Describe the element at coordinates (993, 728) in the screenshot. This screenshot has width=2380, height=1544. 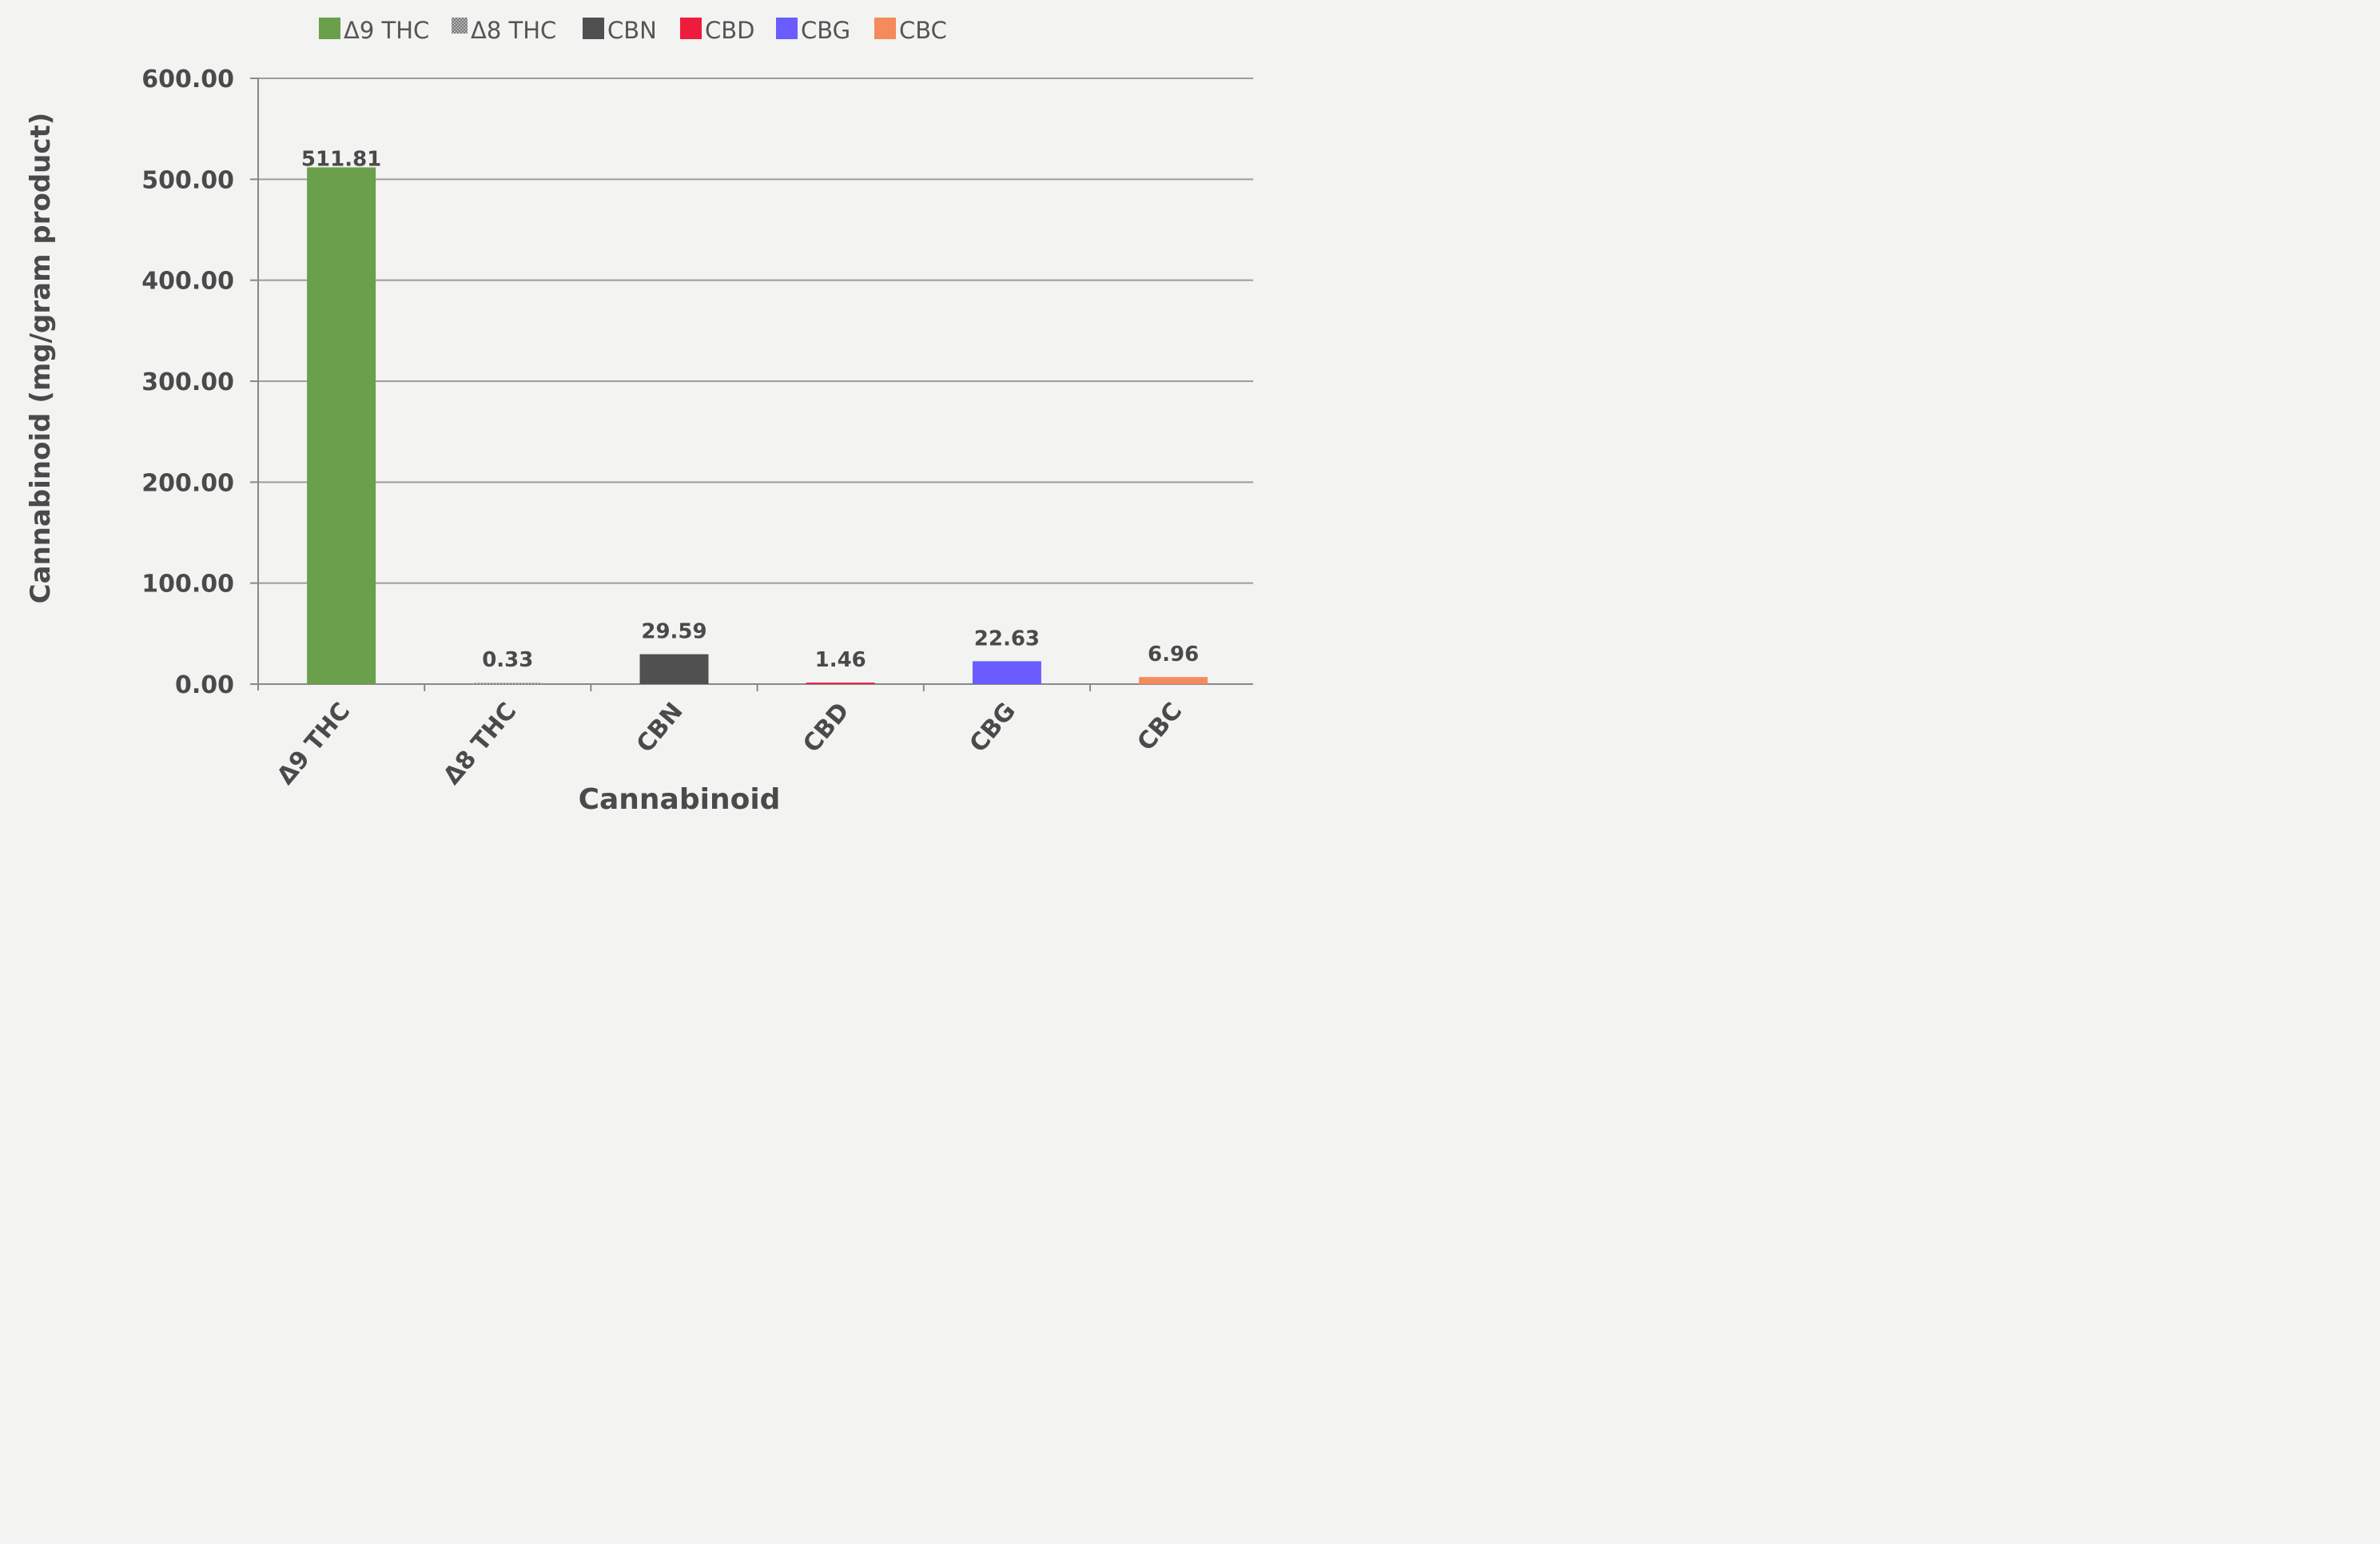
I see `x-tick-label-cbg: CBG` at that location.